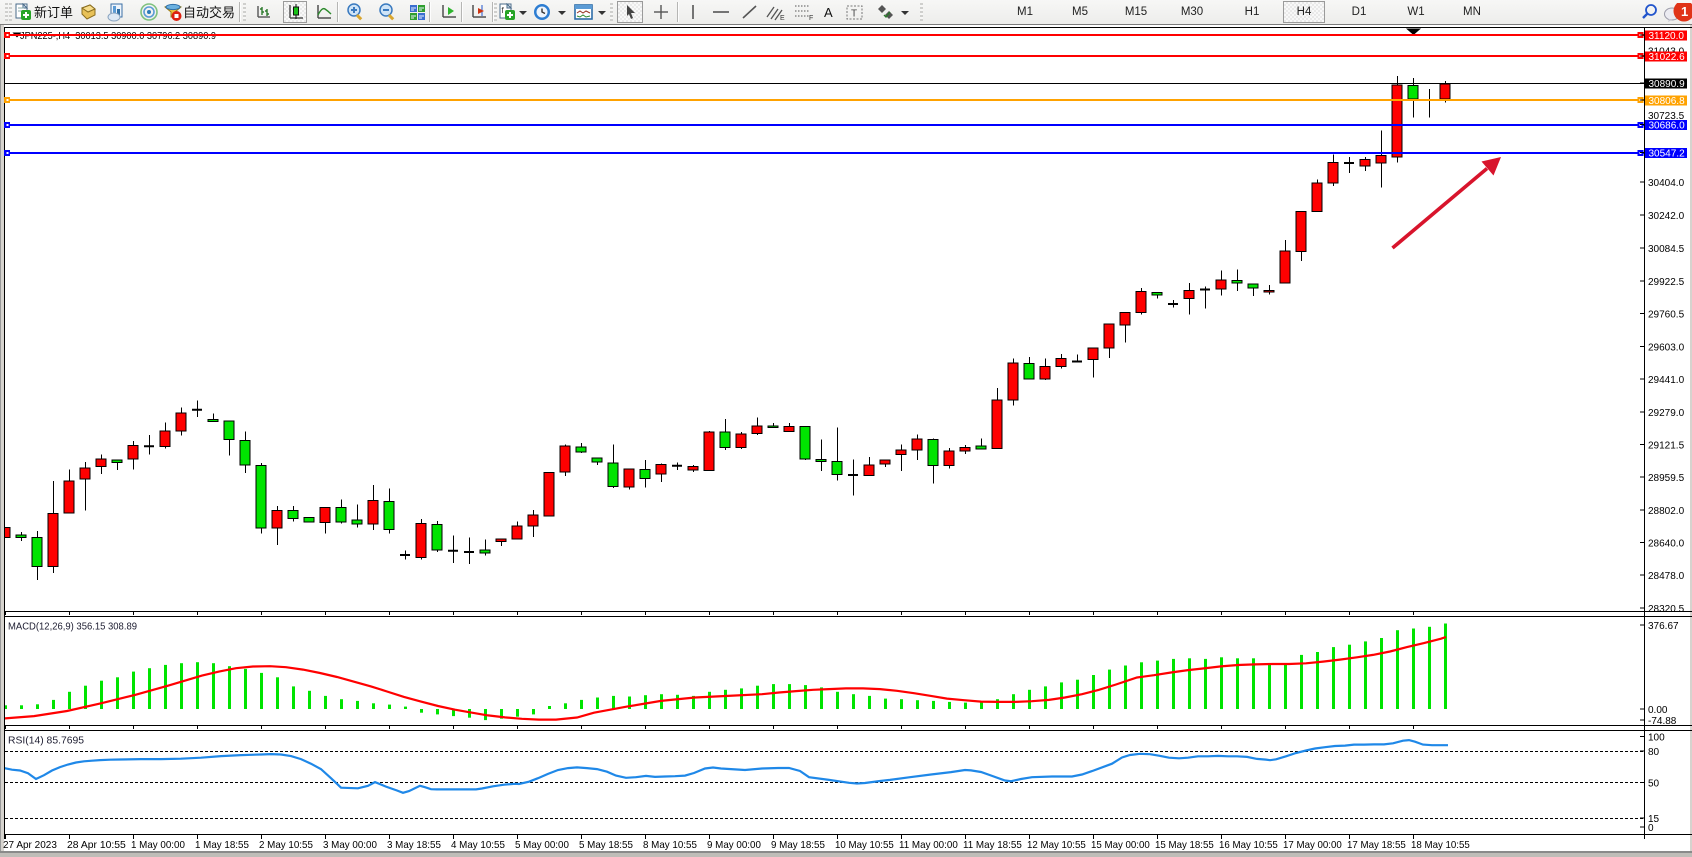  I want to click on svg-text: 2 May 10:55, so click(286, 845).